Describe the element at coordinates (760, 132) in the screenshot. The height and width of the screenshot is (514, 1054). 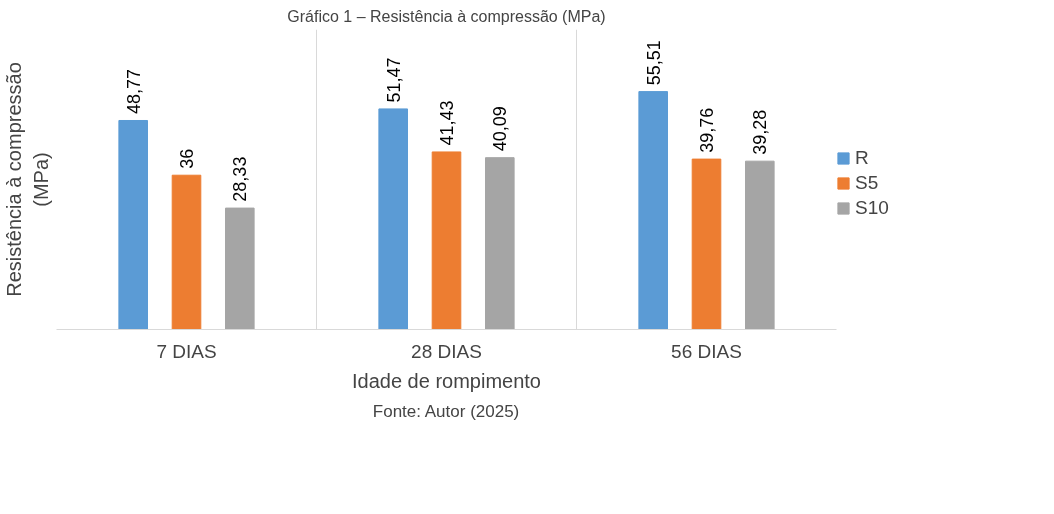
I see `data-label: 39,28` at that location.